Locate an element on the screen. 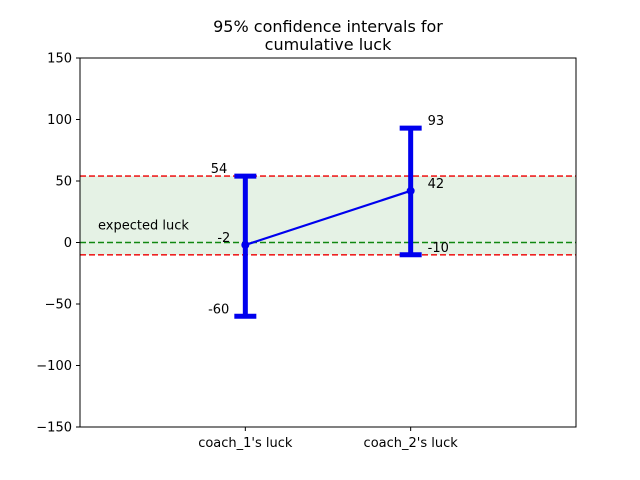  lower-label-1: -60 is located at coordinates (218, 309).